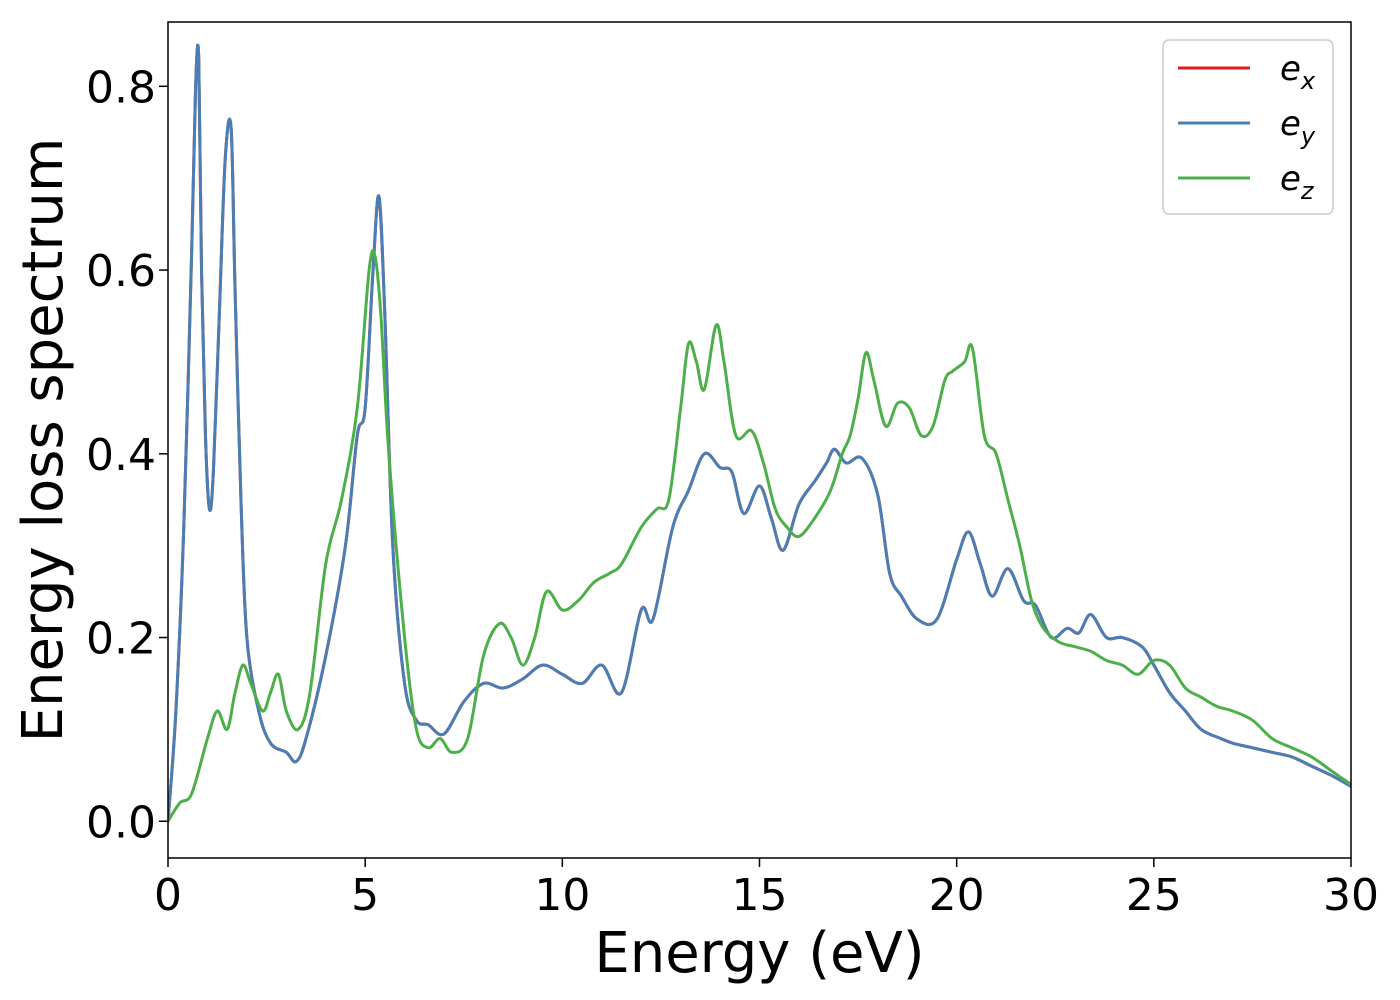 The width and height of the screenshot is (1400, 1000). What do you see at coordinates (121, 822) in the screenshot?
I see `y-tick-label: 0.0` at bounding box center [121, 822].